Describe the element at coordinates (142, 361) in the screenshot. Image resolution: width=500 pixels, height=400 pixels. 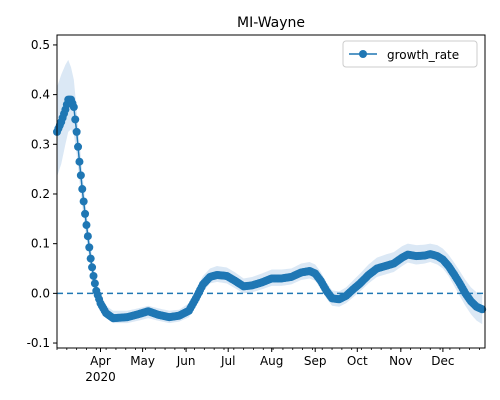
I see `x-tick-label: May` at that location.